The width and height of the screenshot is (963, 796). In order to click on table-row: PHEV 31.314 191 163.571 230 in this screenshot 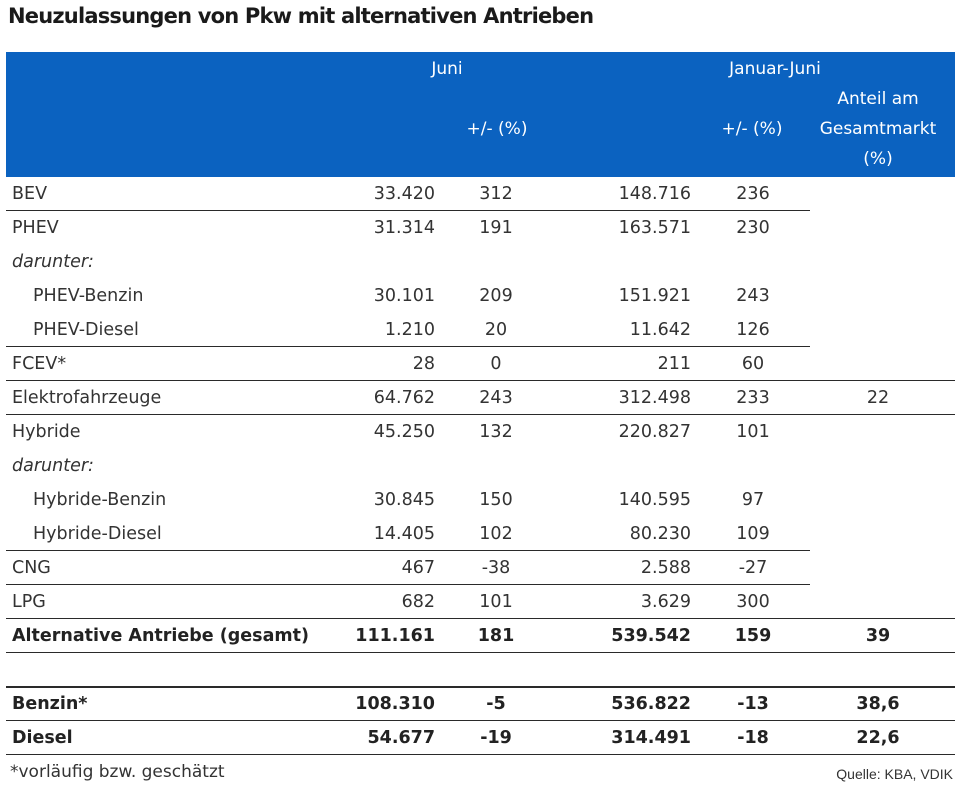, I will do `click(480, 228)`.